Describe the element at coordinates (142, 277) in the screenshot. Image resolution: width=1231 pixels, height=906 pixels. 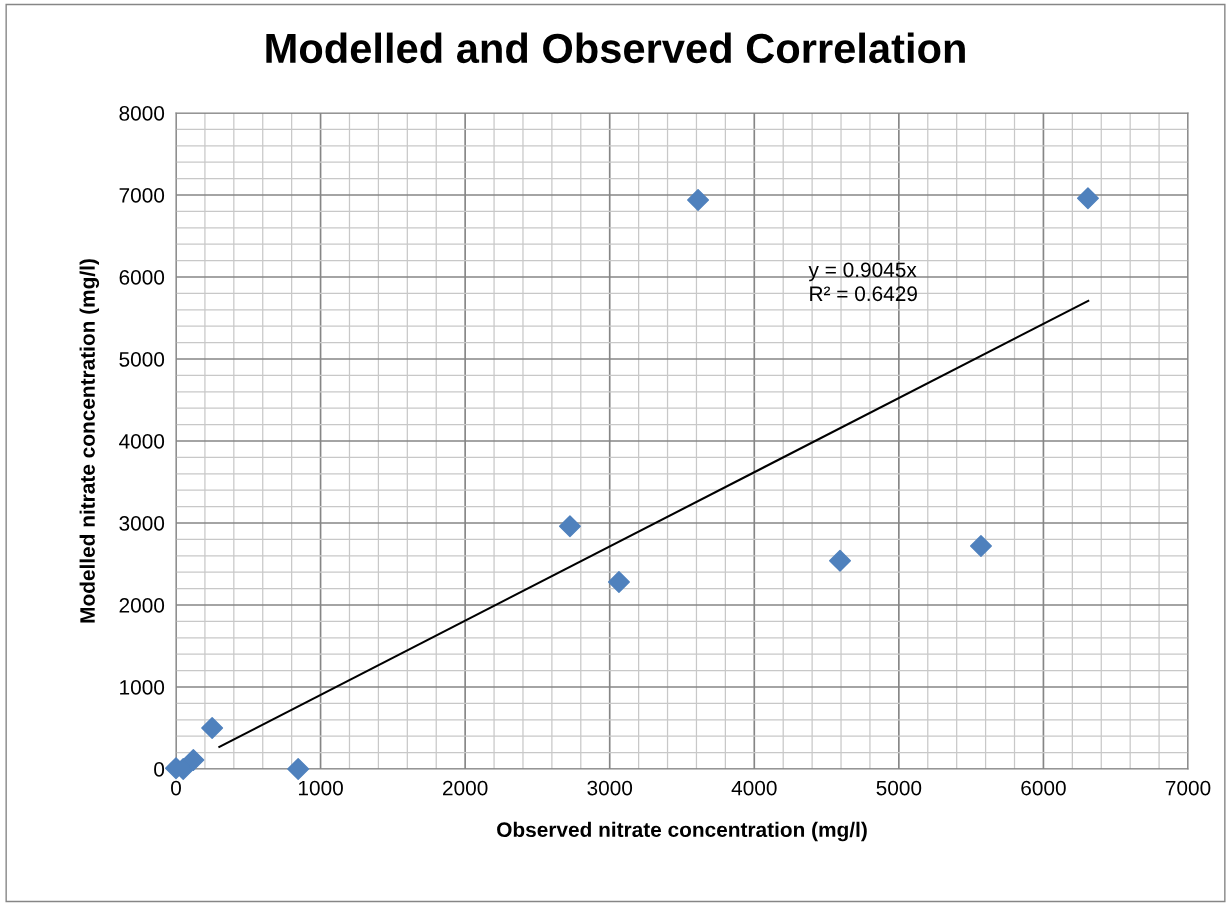
I see `y-tick-label: 6000` at that location.